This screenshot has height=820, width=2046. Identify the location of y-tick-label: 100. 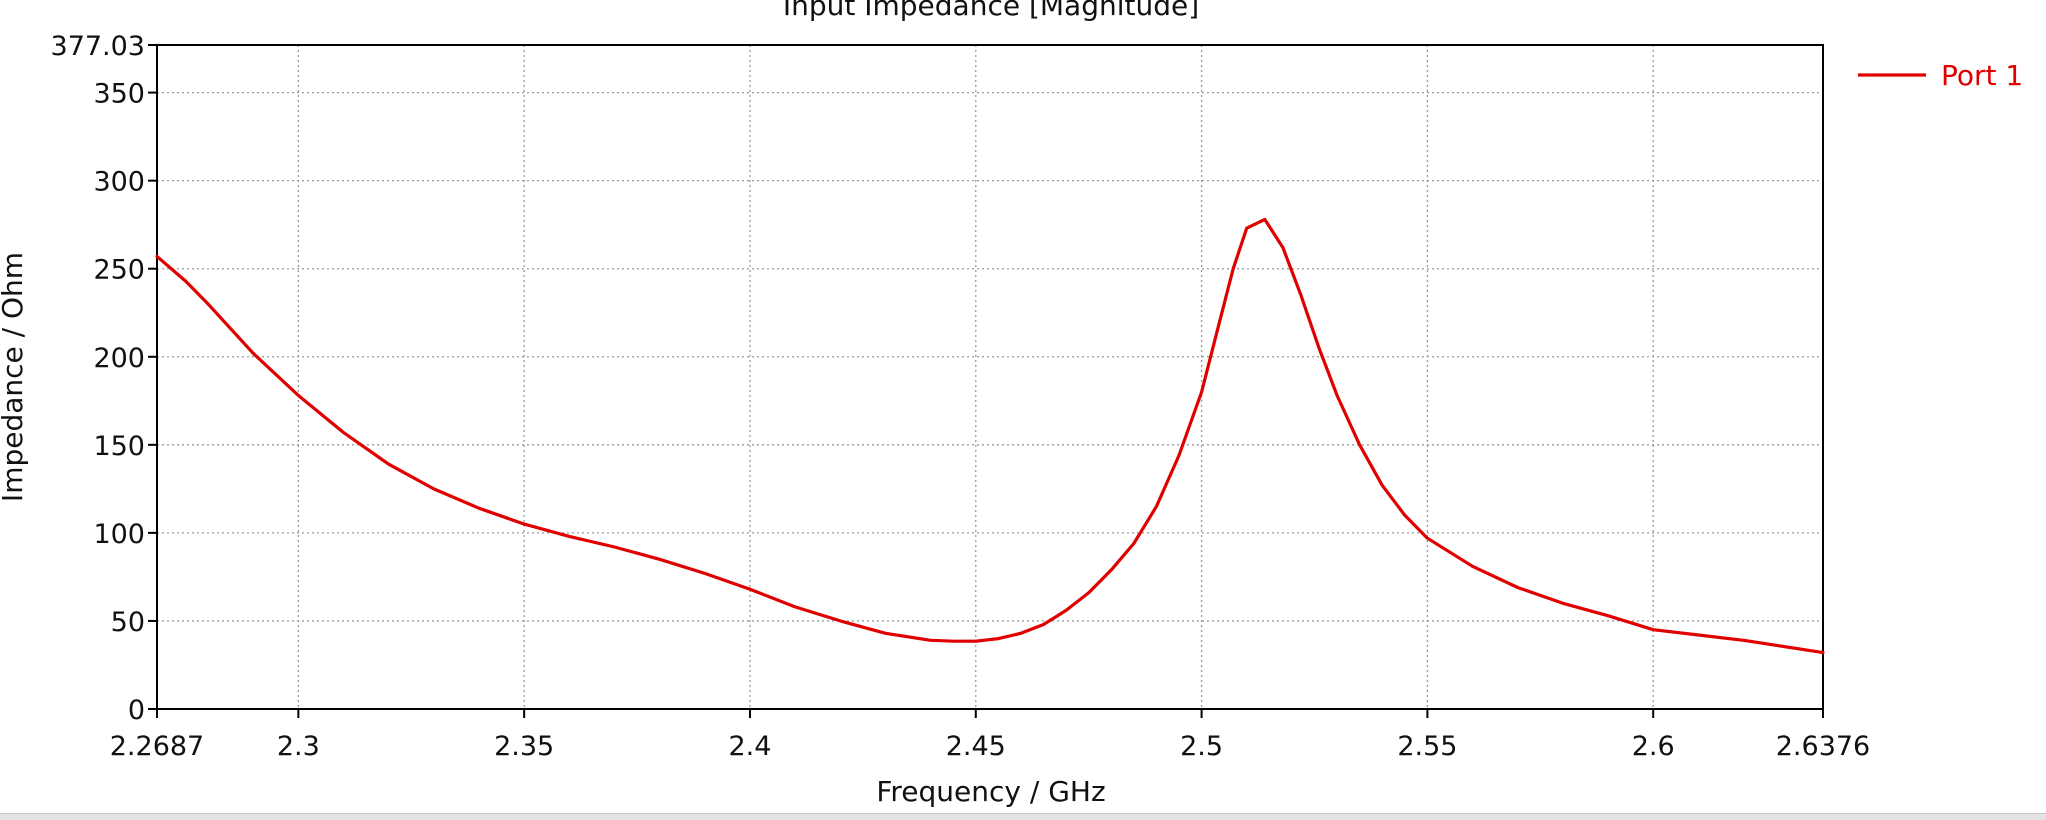
(119, 534).